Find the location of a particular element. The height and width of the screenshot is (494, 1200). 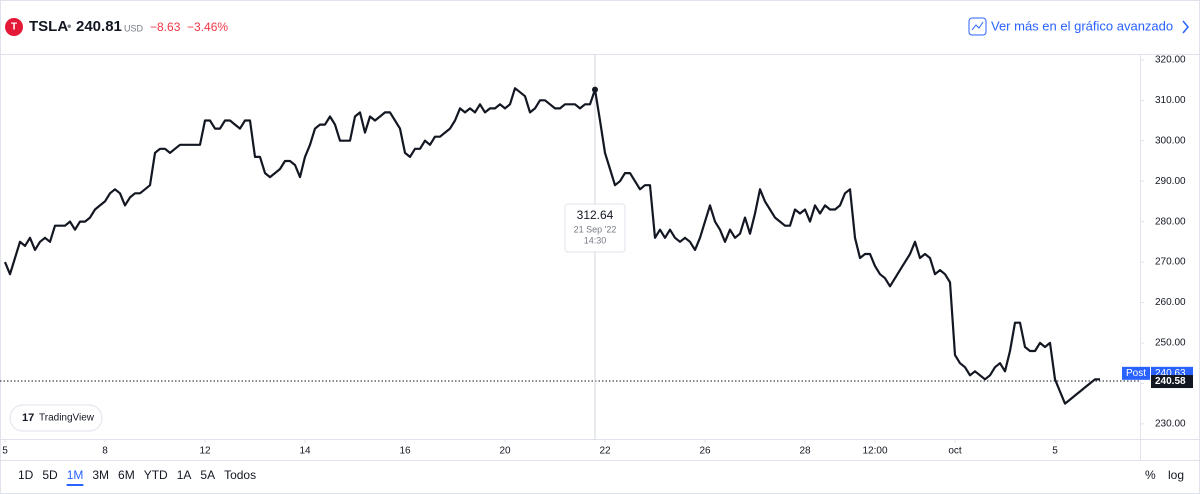

chevron is located at coordinates (1185, 27).